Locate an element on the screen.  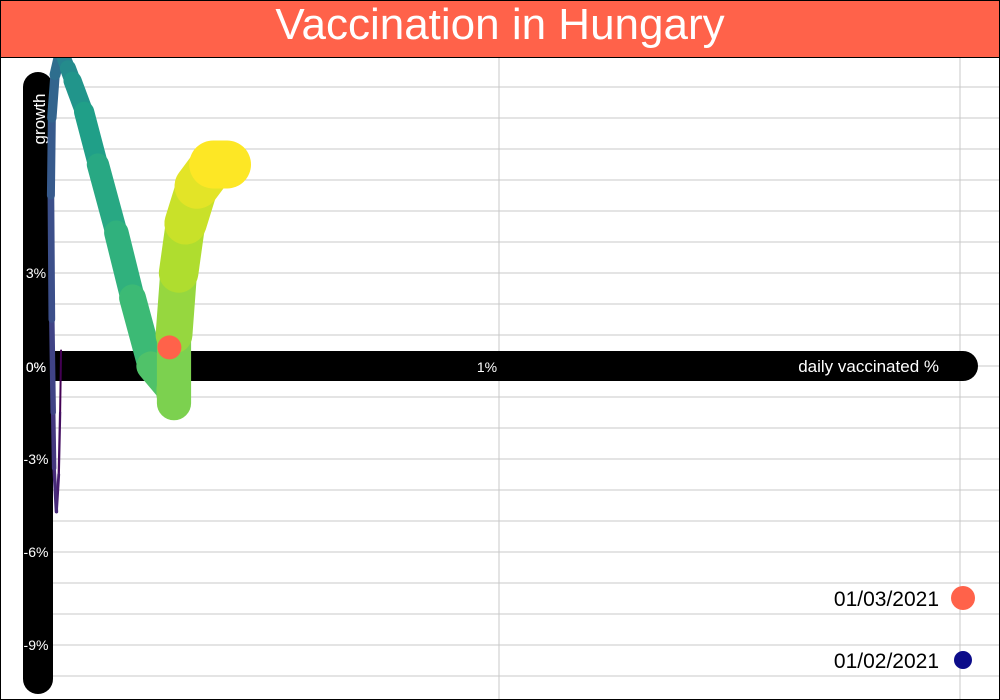
x-axis-label: daily vaccinated % is located at coordinates (868, 366).